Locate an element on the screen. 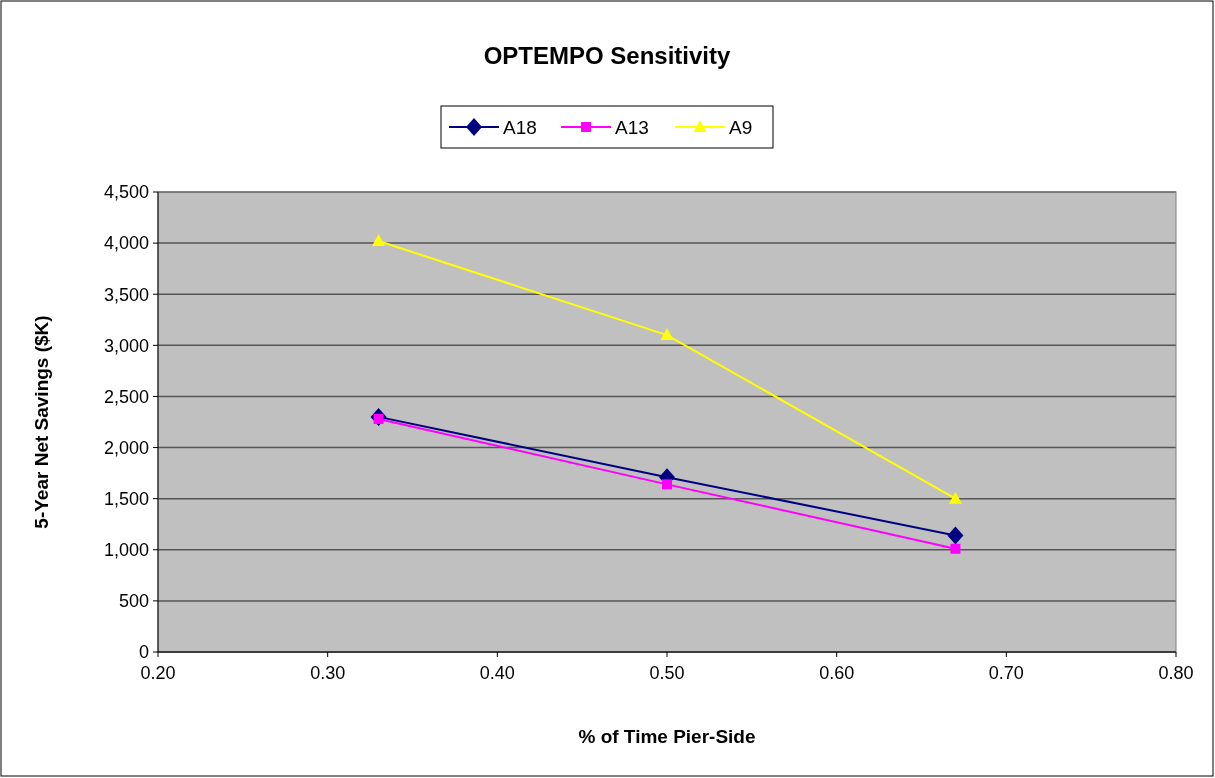  y-tick-label: 1,000 is located at coordinates (126, 550).